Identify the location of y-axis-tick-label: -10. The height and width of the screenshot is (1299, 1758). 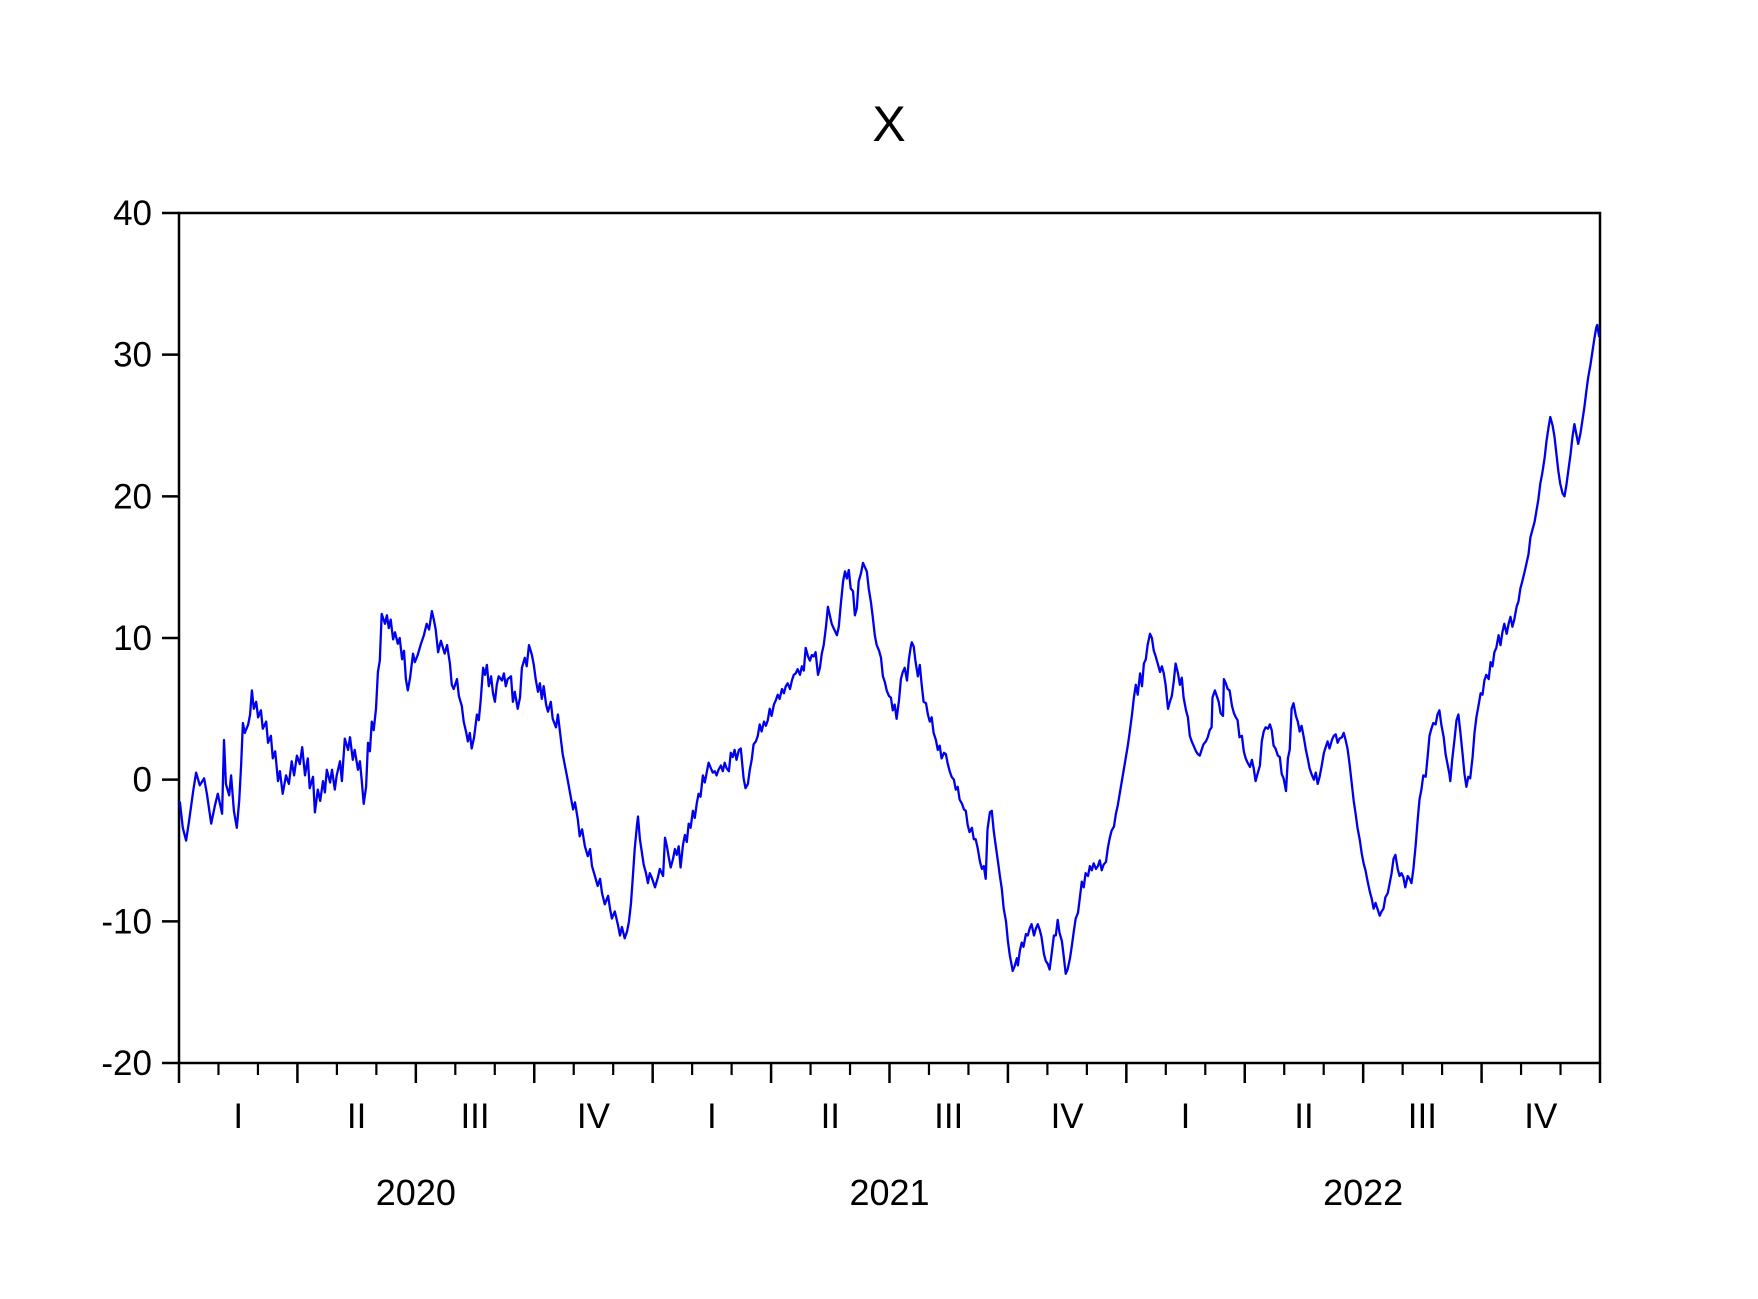
(126, 921).